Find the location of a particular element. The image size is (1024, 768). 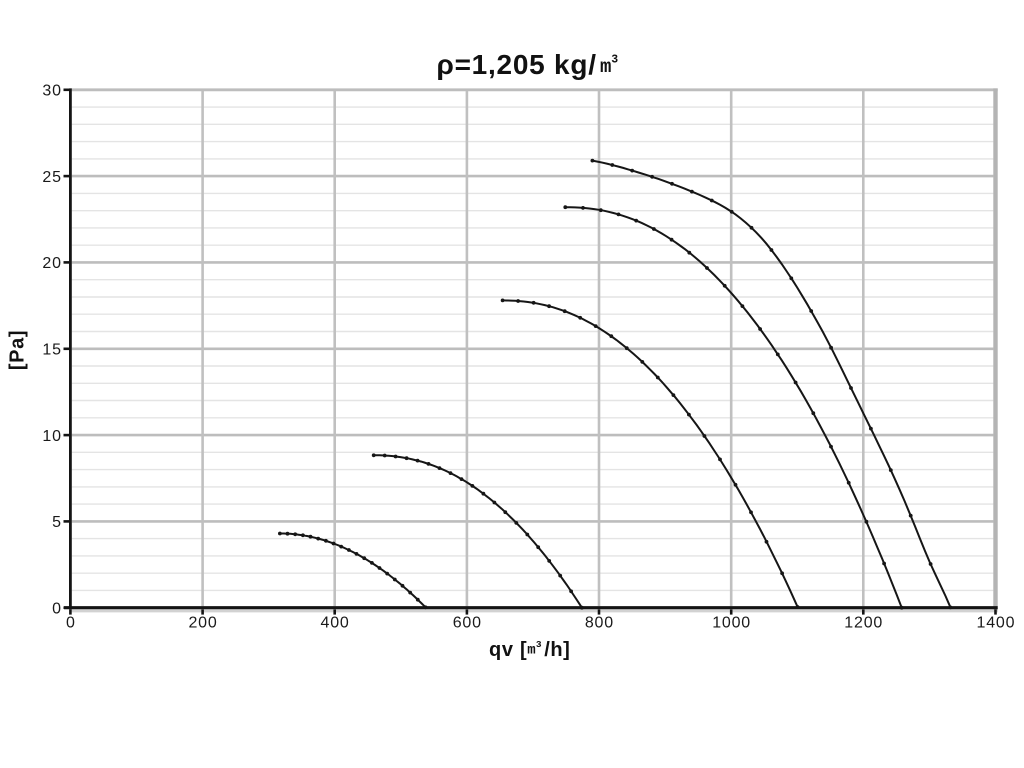

svg-text: 25 is located at coordinates (51, 177).